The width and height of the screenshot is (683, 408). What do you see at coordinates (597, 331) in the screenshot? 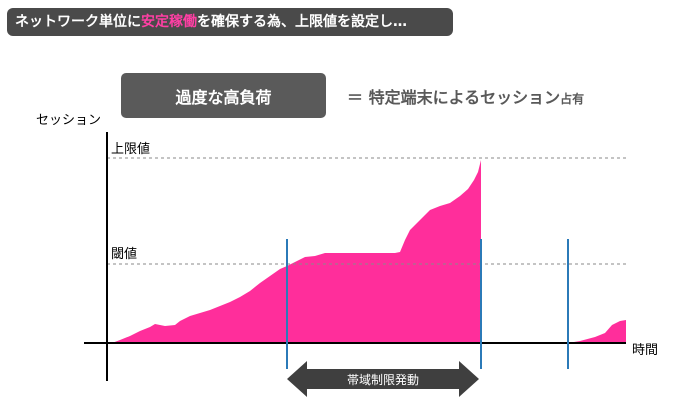
I see `session-area-recovery` at bounding box center [597, 331].